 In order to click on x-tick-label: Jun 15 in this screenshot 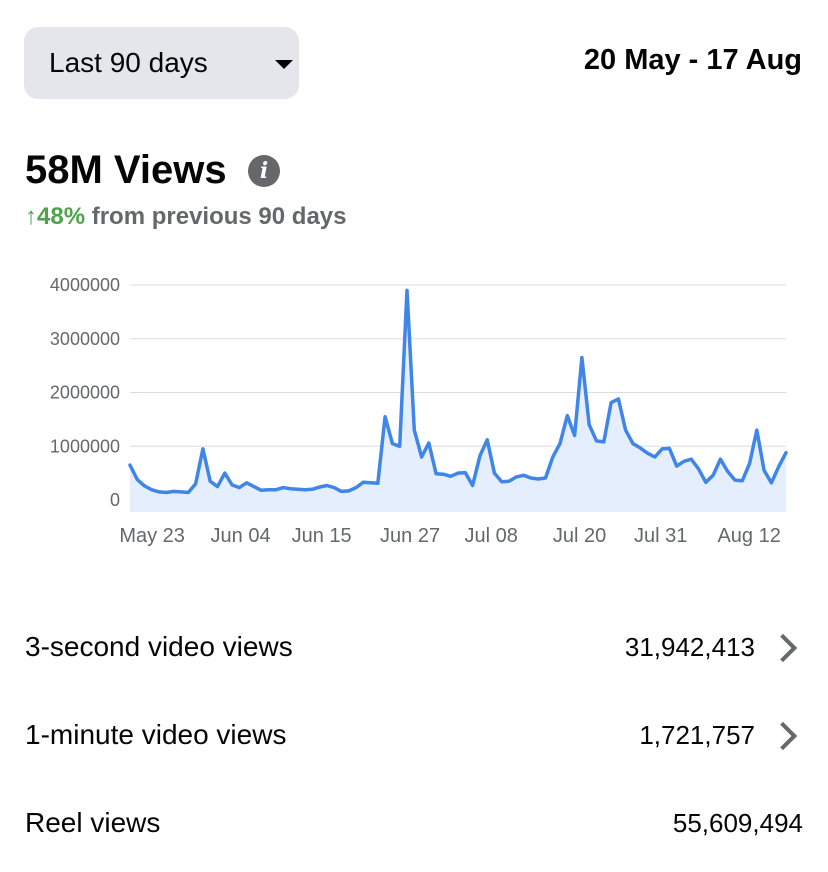, I will do `click(322, 536)`.